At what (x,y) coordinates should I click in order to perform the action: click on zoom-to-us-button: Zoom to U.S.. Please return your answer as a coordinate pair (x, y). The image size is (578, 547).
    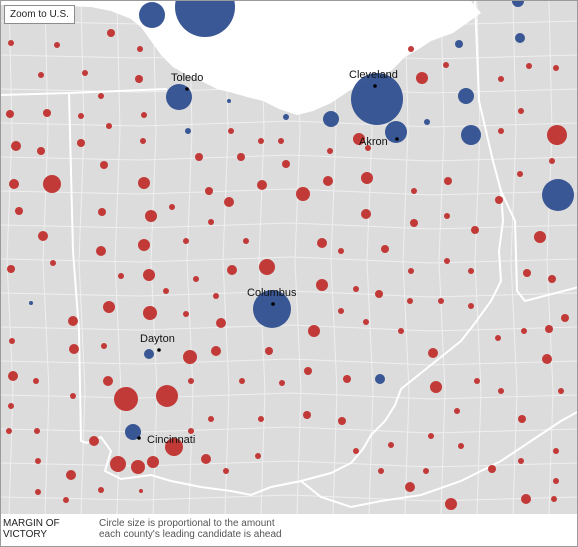
    Looking at the image, I should click on (39, 14).